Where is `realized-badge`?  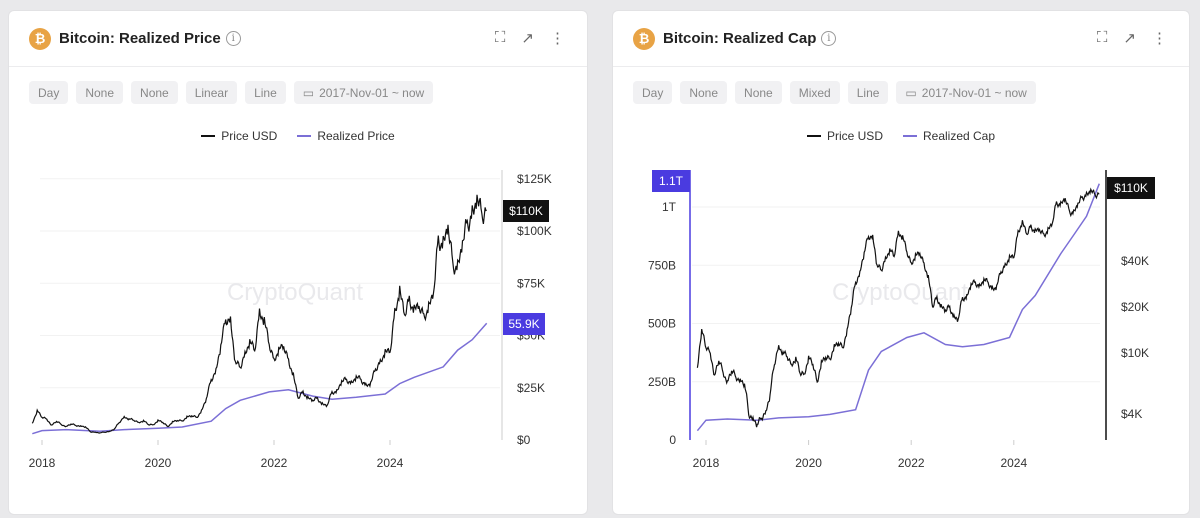
realized-badge is located at coordinates (524, 324).